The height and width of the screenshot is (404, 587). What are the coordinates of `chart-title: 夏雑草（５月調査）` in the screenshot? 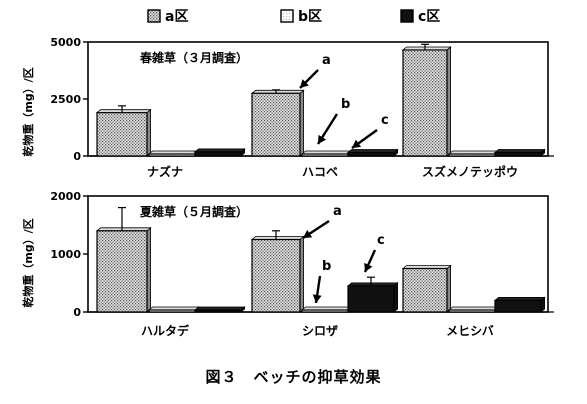 It's located at (194, 211).